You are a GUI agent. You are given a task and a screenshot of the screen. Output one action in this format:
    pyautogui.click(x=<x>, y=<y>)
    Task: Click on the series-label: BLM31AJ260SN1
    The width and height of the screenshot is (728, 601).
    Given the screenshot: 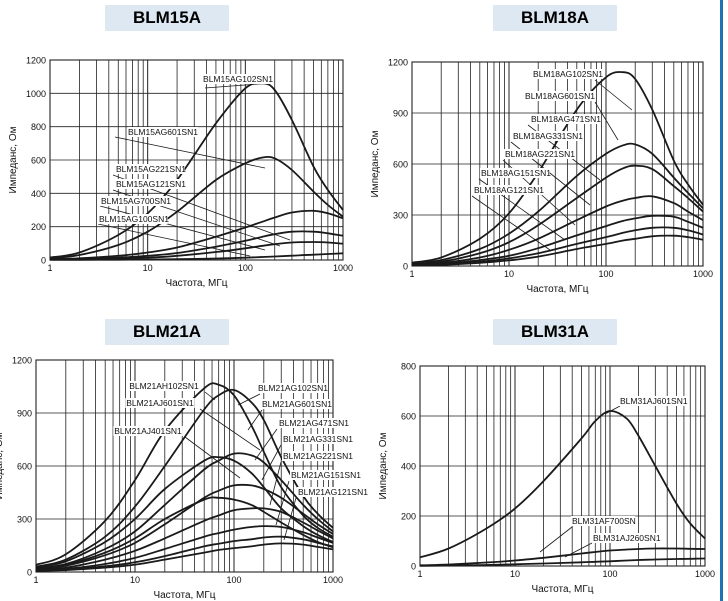 What is the action you would take?
    pyautogui.click(x=627, y=538)
    